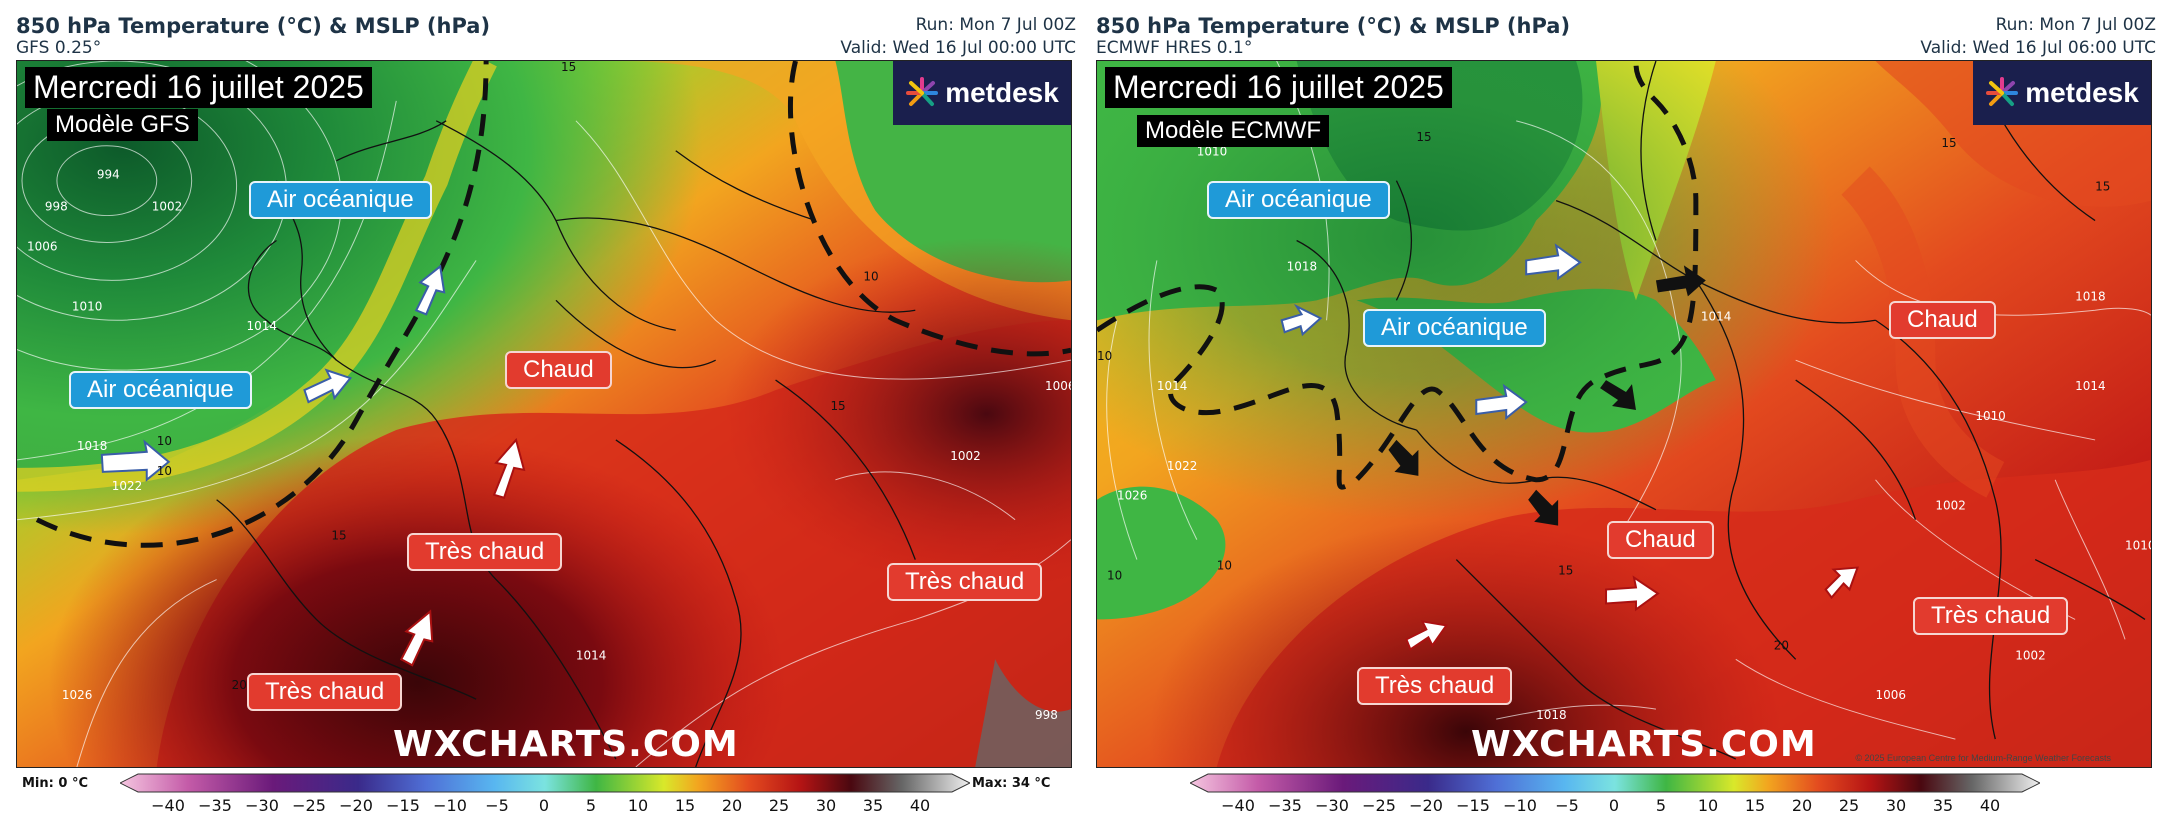 The image size is (2158, 832). I want to click on watermark: WXCHARTS.COM, so click(566, 744).